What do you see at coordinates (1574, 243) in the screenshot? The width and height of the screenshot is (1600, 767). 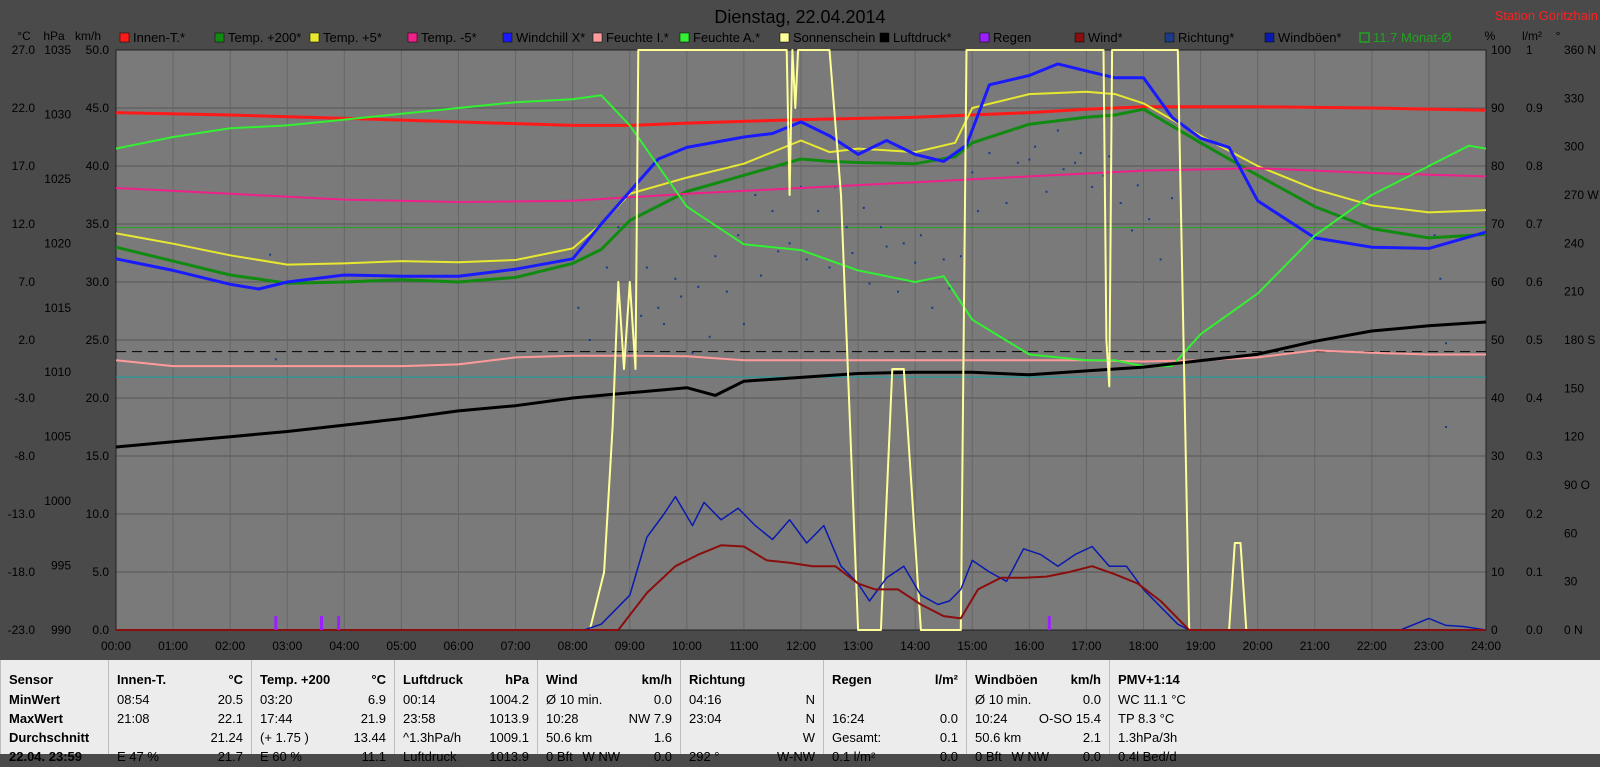 I see `y-tick-deg: 240` at bounding box center [1574, 243].